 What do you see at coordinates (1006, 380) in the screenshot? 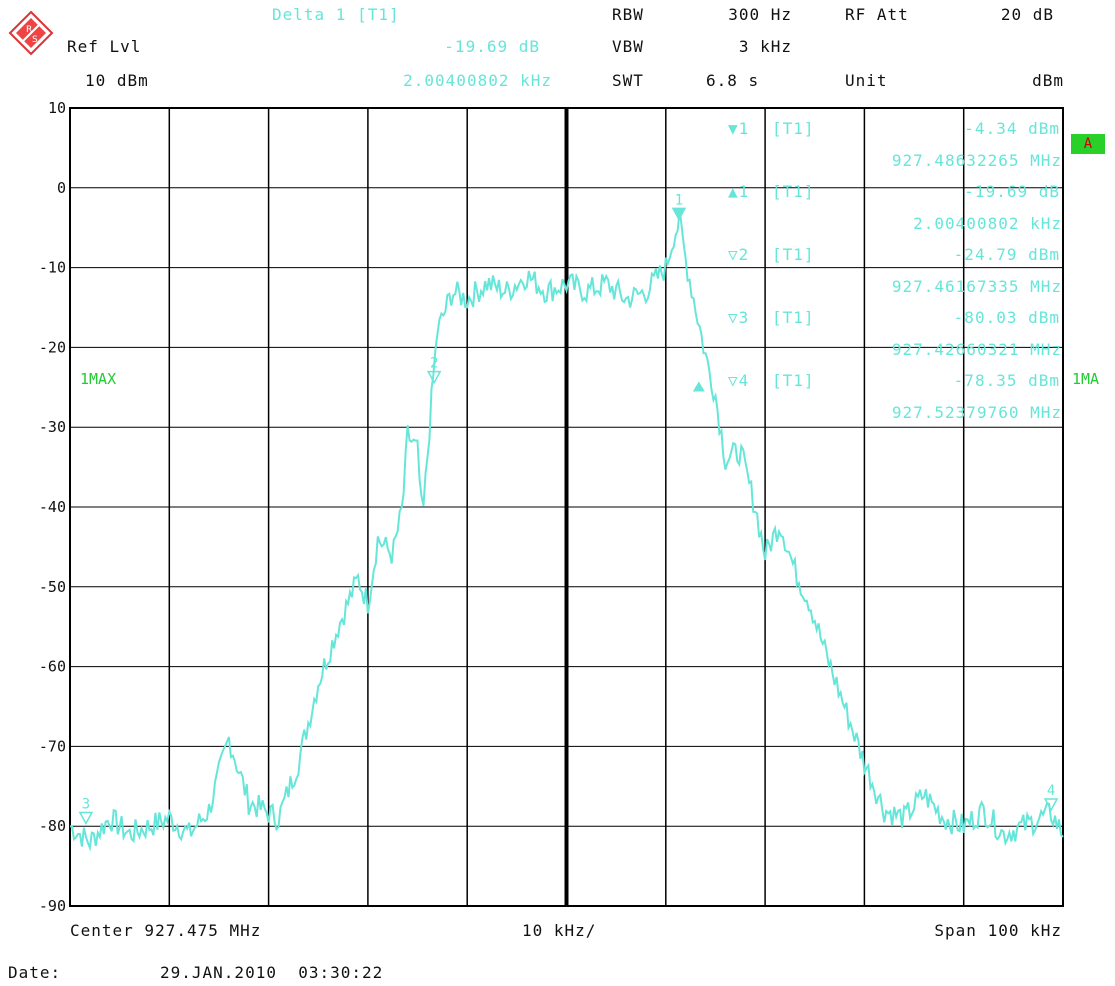
I see `marker-table-level: -78.35 dBm` at bounding box center [1006, 380].